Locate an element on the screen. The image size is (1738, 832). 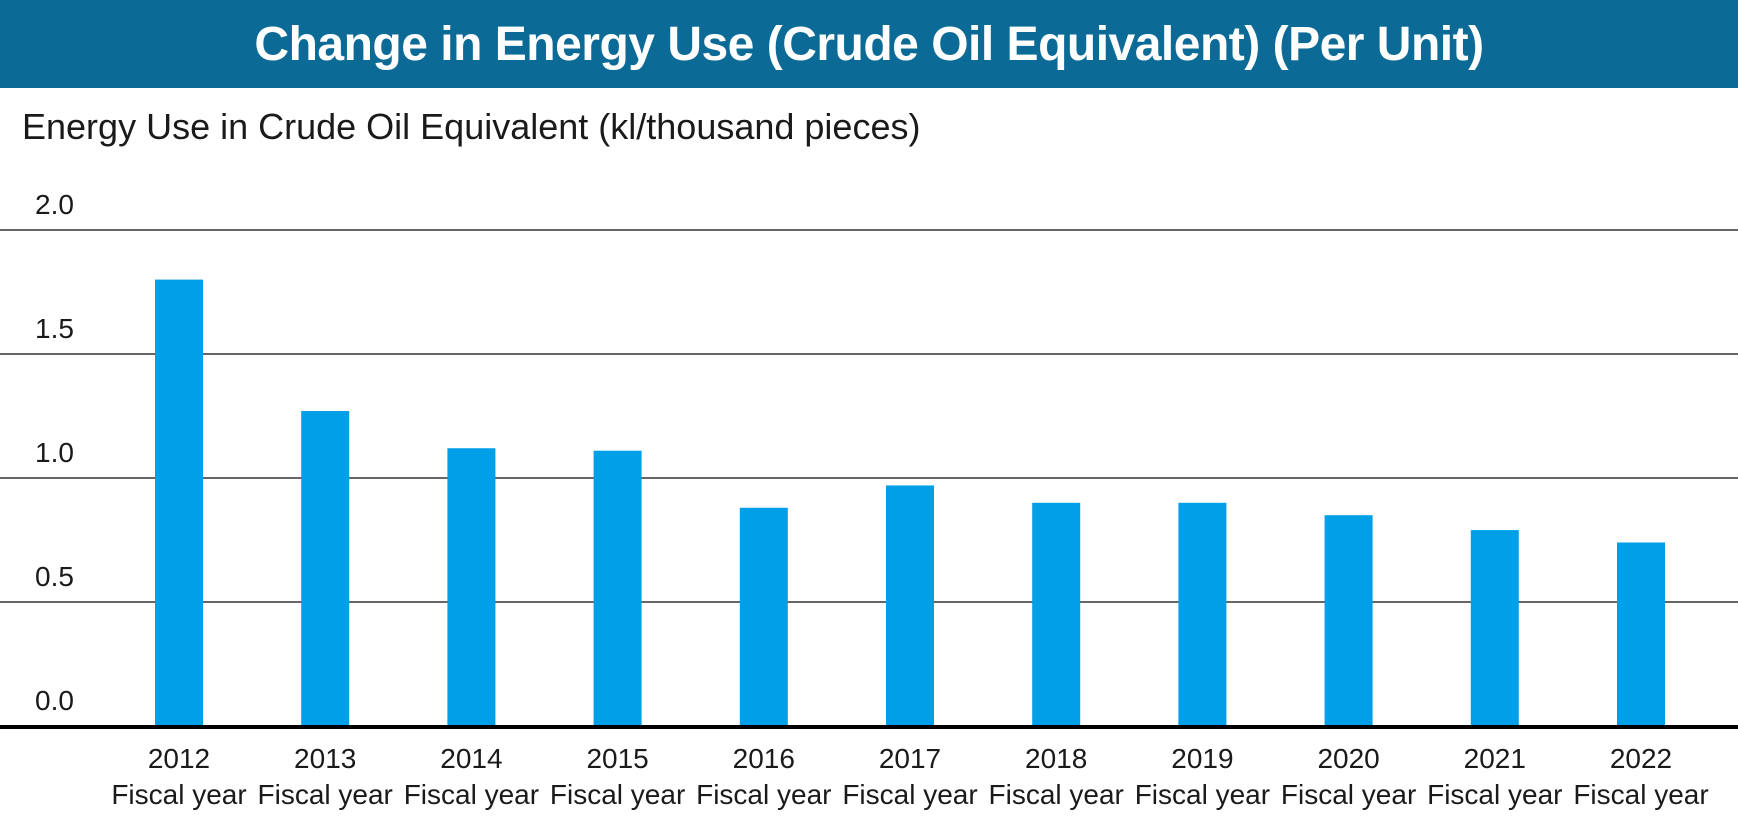
x-tick-year: 2017 is located at coordinates (910, 758).